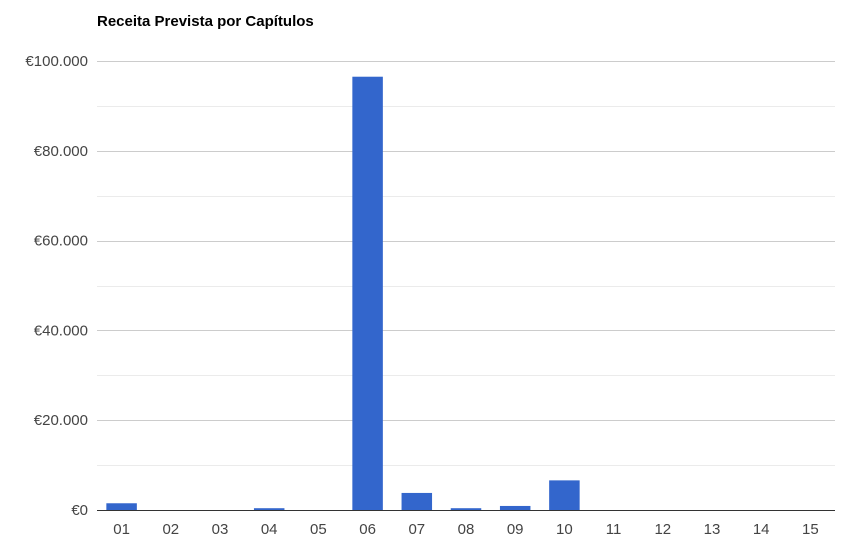 This screenshot has height=539, width=843. Describe the element at coordinates (712, 529) in the screenshot. I see `x-tick-label: 13` at that location.